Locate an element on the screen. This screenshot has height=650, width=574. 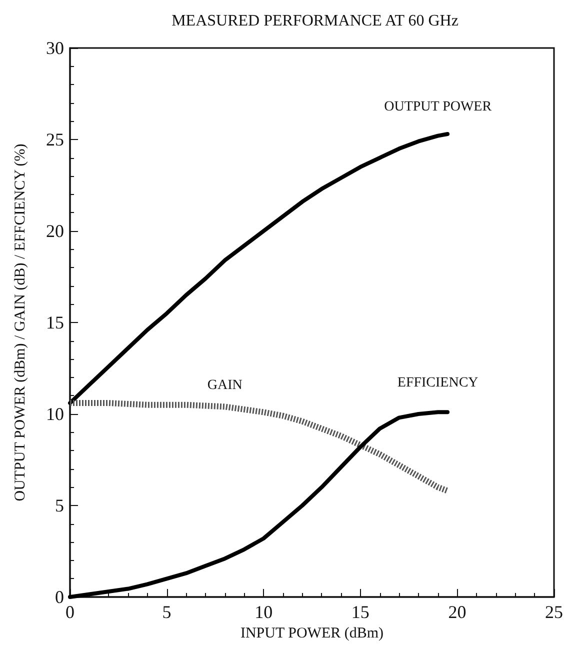
y-tick-label: 15 is located at coordinates (55, 322).